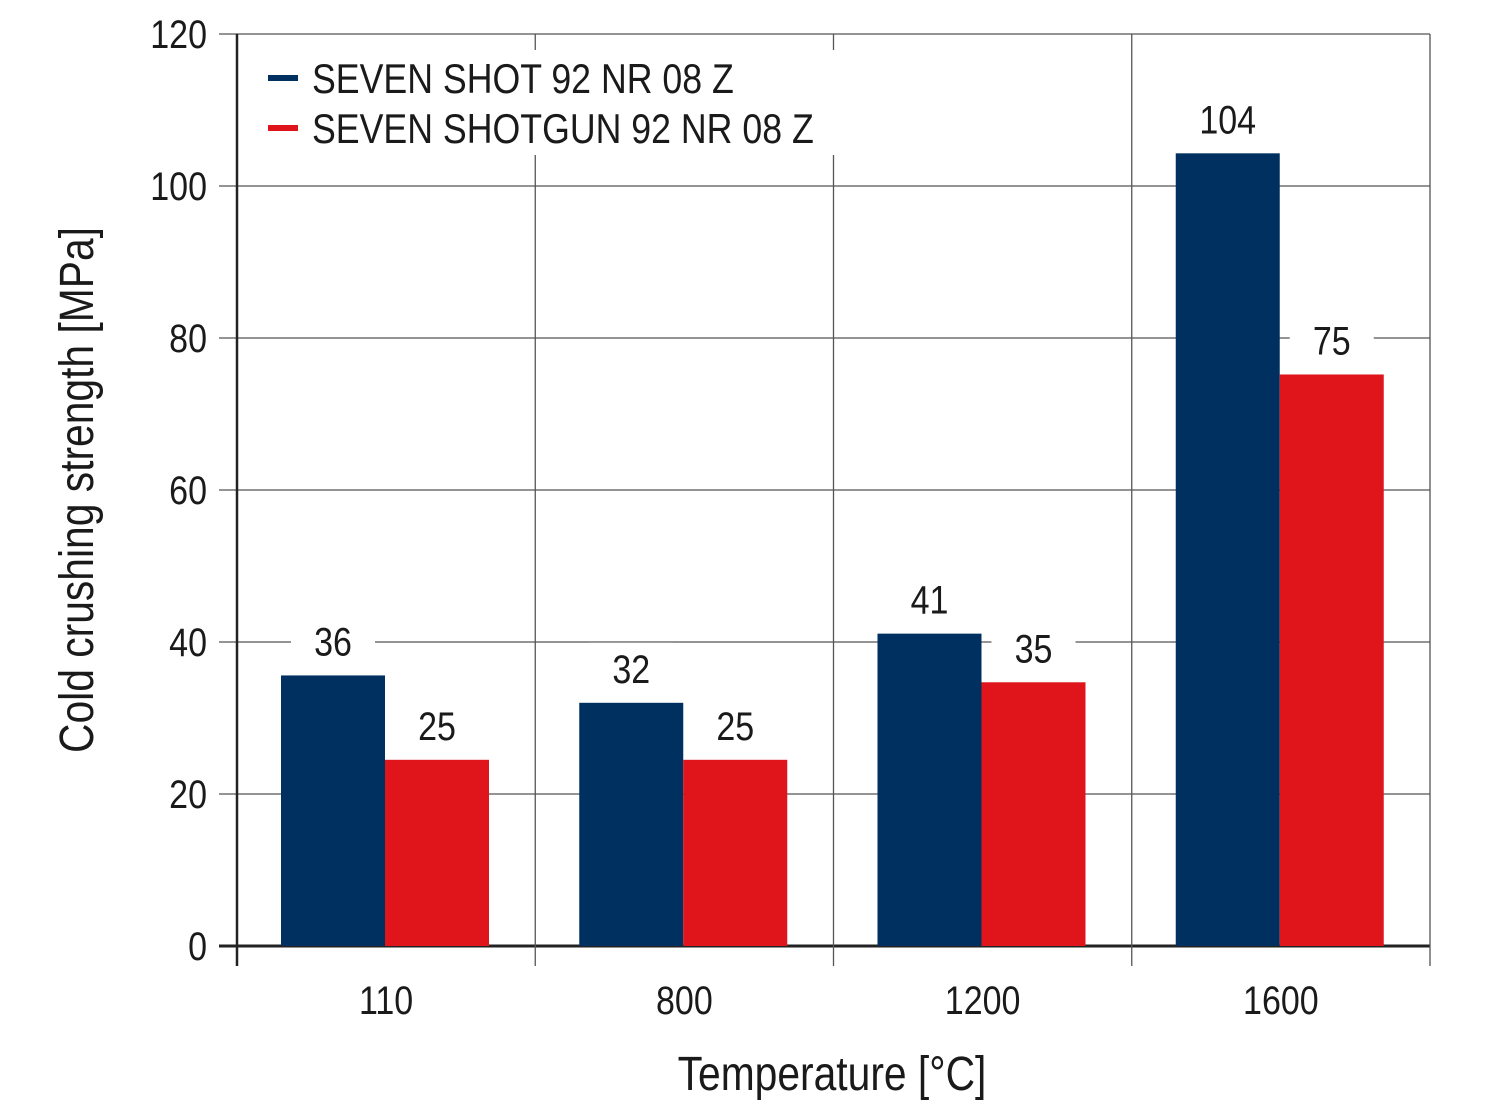 The width and height of the screenshot is (1500, 1113). I want to click on data-label: 35, so click(1034, 648).